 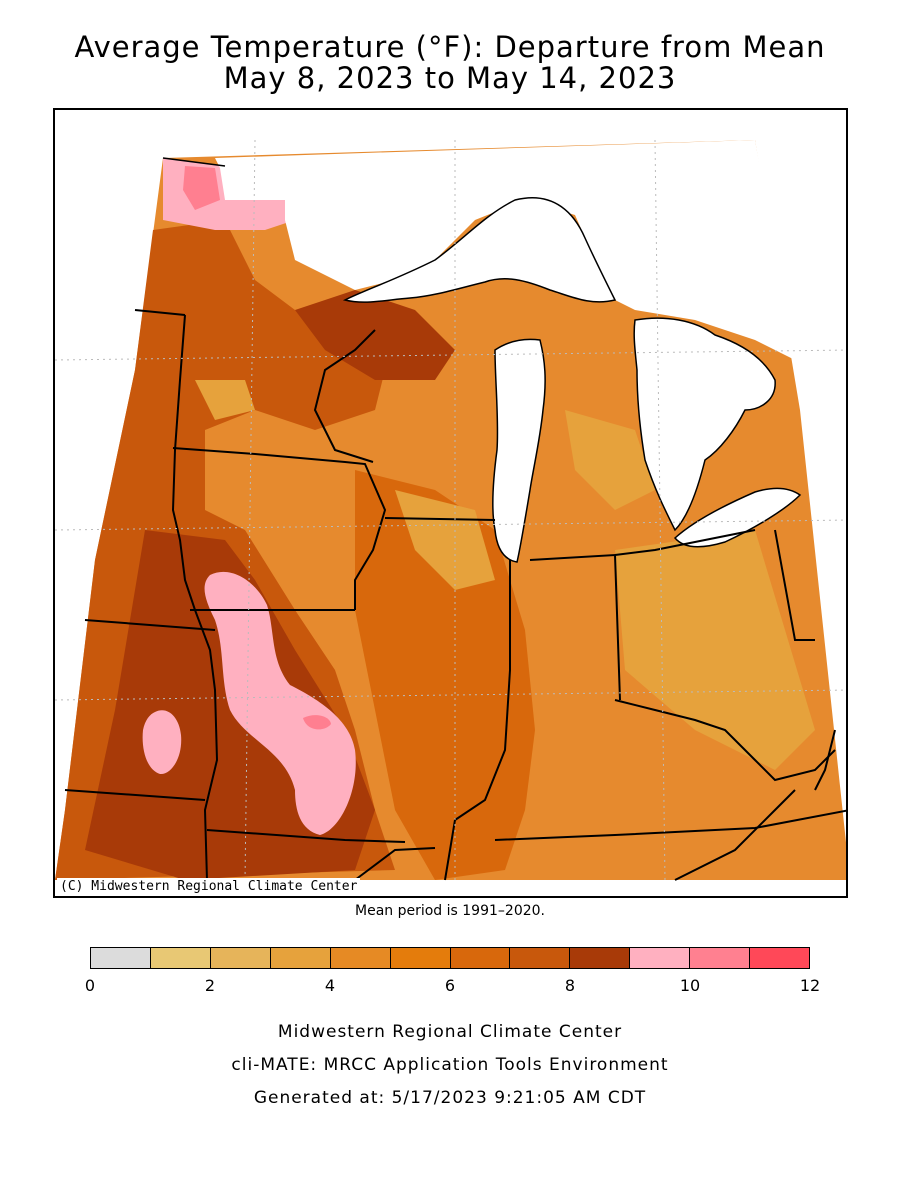 I want to click on ia-hotpink-spot, so click(x=317, y=722).